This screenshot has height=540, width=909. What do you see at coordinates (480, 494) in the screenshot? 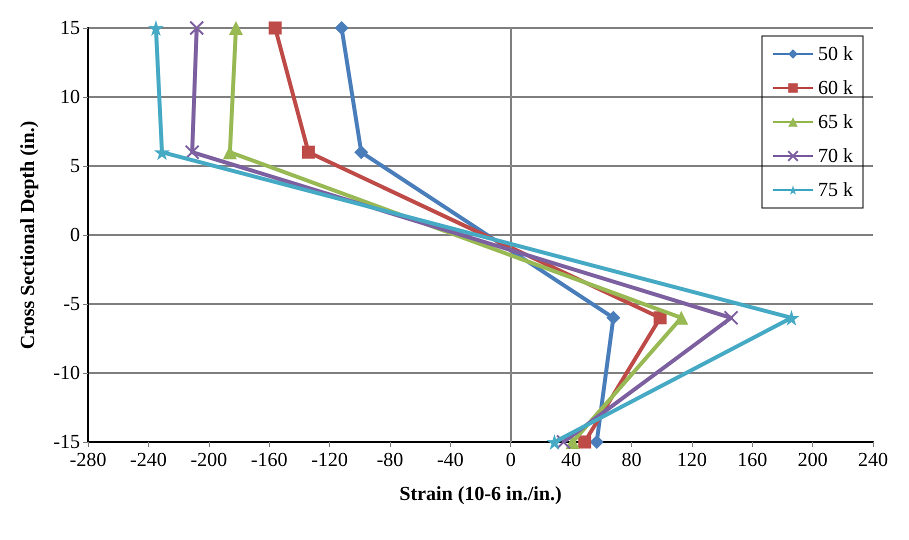
I see `x-axis-title: Strain (10-6 in./in.)` at bounding box center [480, 494].